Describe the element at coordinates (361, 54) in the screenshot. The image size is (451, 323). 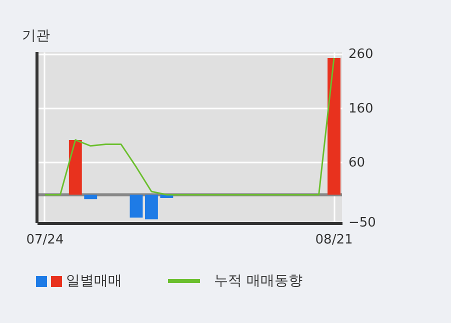
I see `y-tick-label: 260` at that location.